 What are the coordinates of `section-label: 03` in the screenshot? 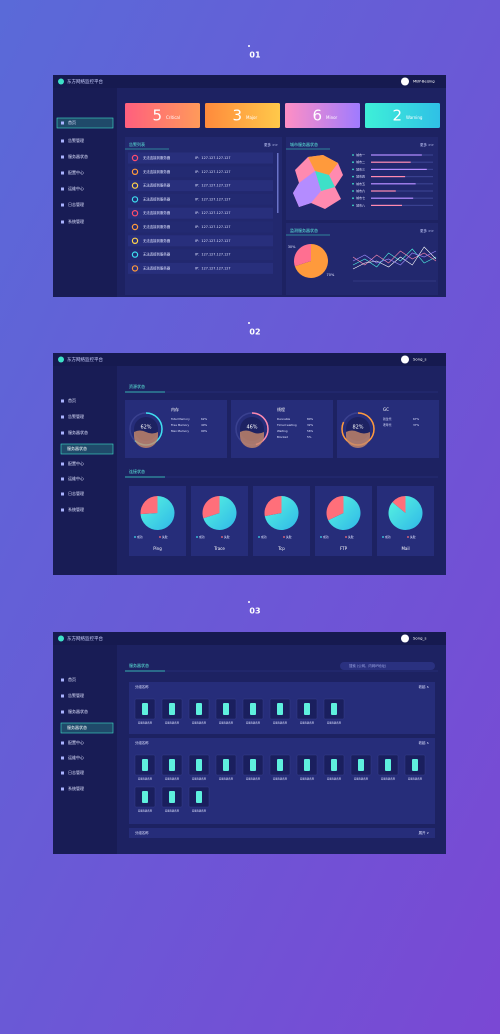 It's located at (254, 611).